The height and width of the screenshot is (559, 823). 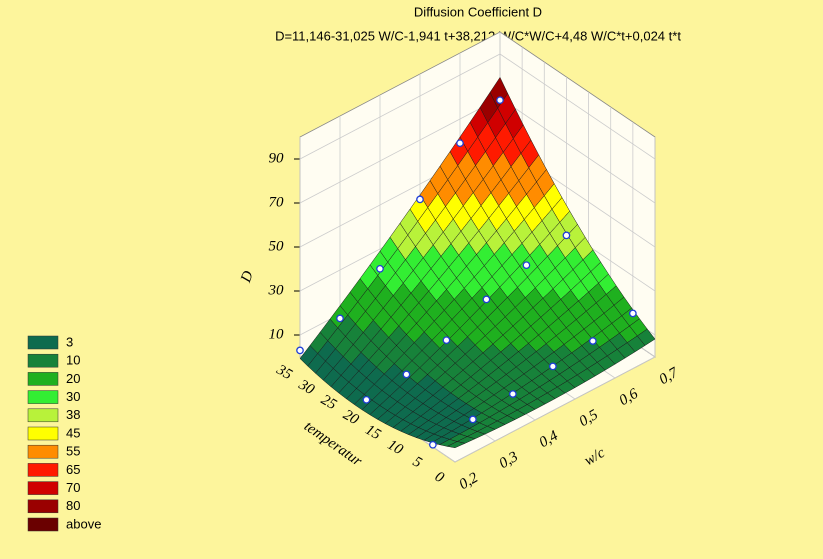 What do you see at coordinates (306, 387) in the screenshot?
I see `y-tick-label: 30` at bounding box center [306, 387].